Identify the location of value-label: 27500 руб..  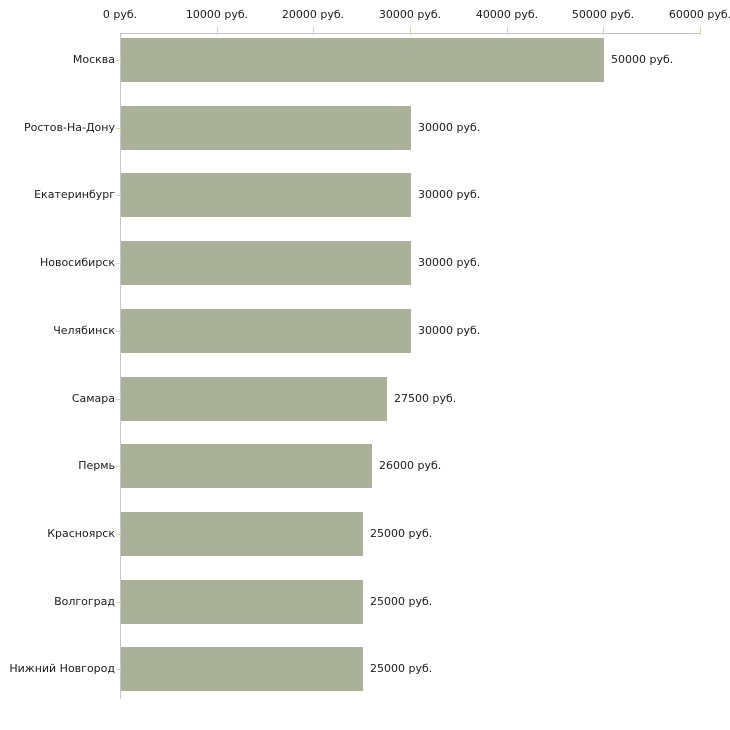
(425, 398).